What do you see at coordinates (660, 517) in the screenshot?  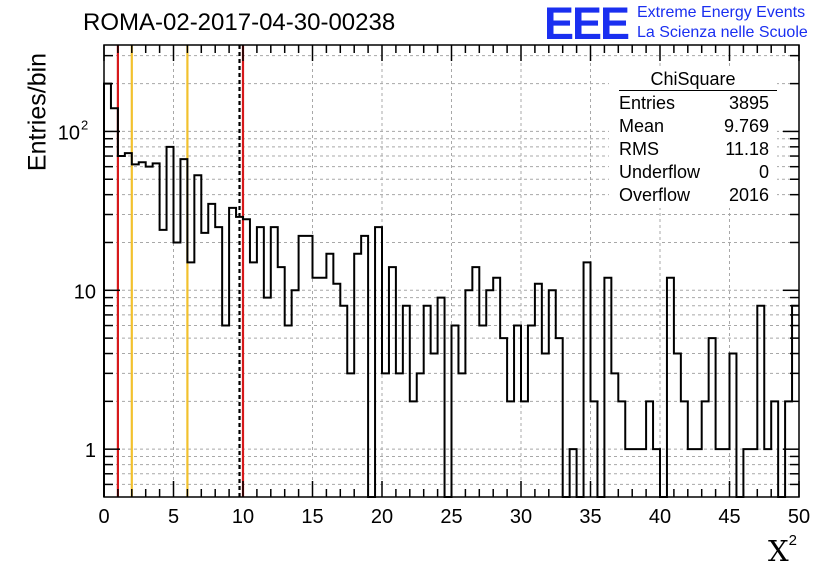 I see `x-tick-label: 40` at bounding box center [660, 517].